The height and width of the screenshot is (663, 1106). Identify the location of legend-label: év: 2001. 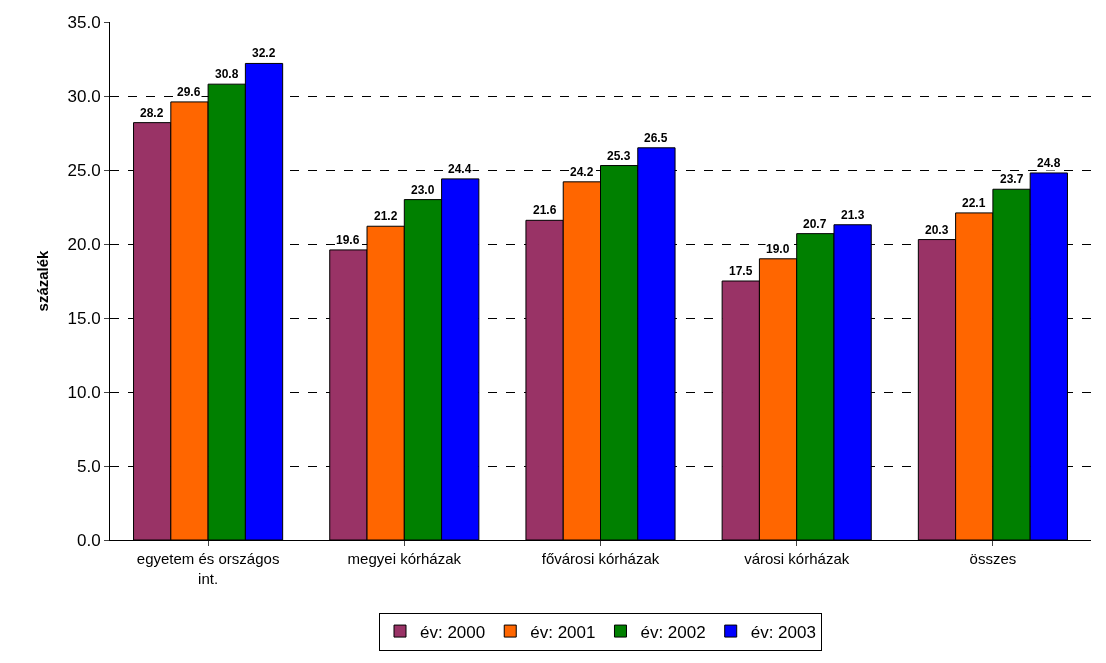
(563, 632).